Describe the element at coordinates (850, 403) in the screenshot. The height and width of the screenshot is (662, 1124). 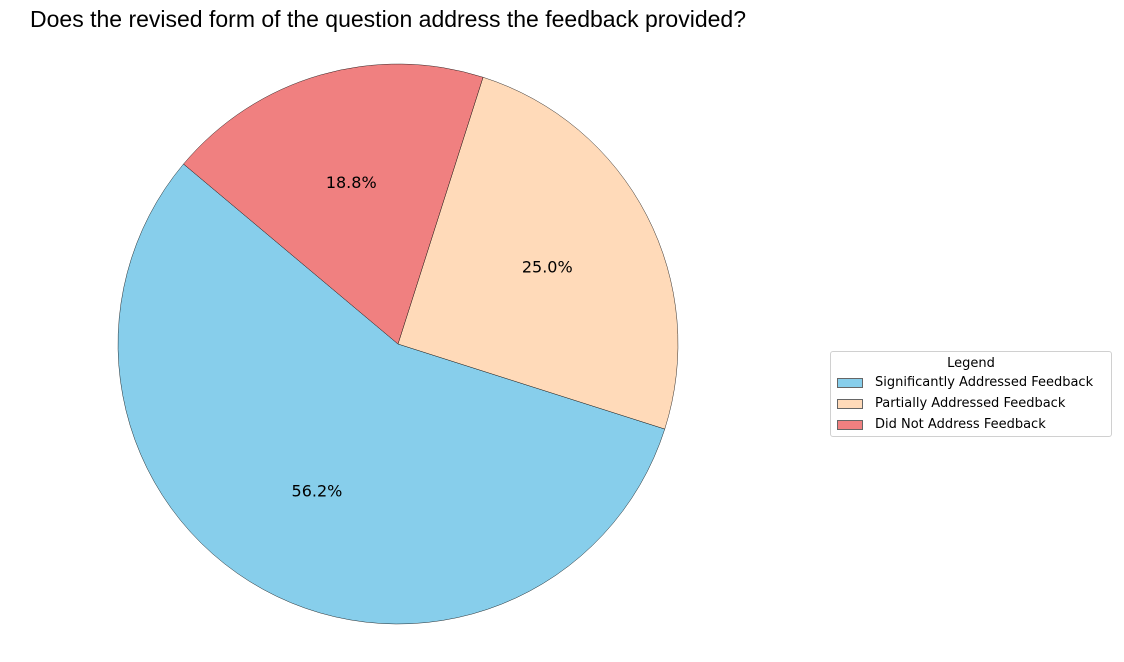
I see `legend-swatch-partially-addressed` at that location.